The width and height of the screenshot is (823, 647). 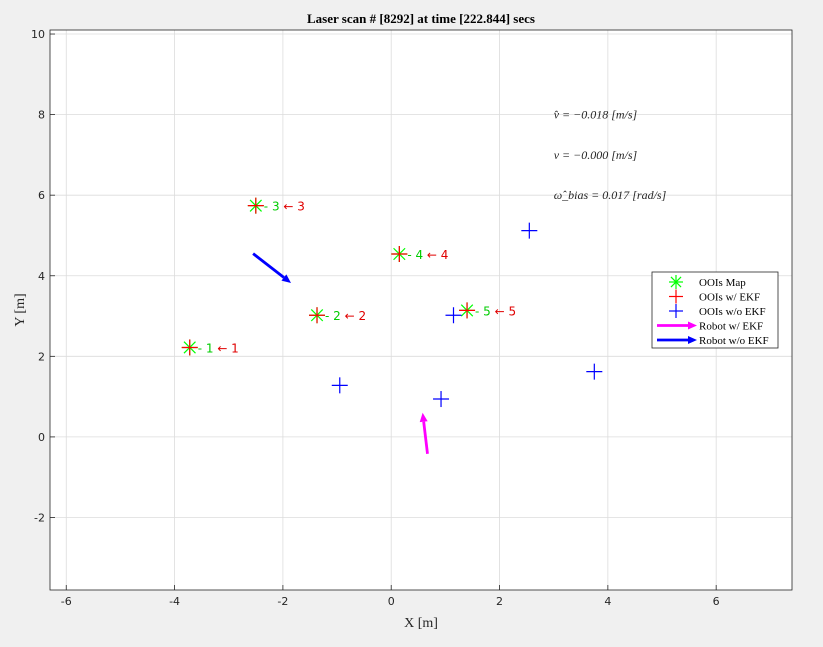 What do you see at coordinates (421, 623) in the screenshot?
I see `x-axis-label: X [m]` at bounding box center [421, 623].